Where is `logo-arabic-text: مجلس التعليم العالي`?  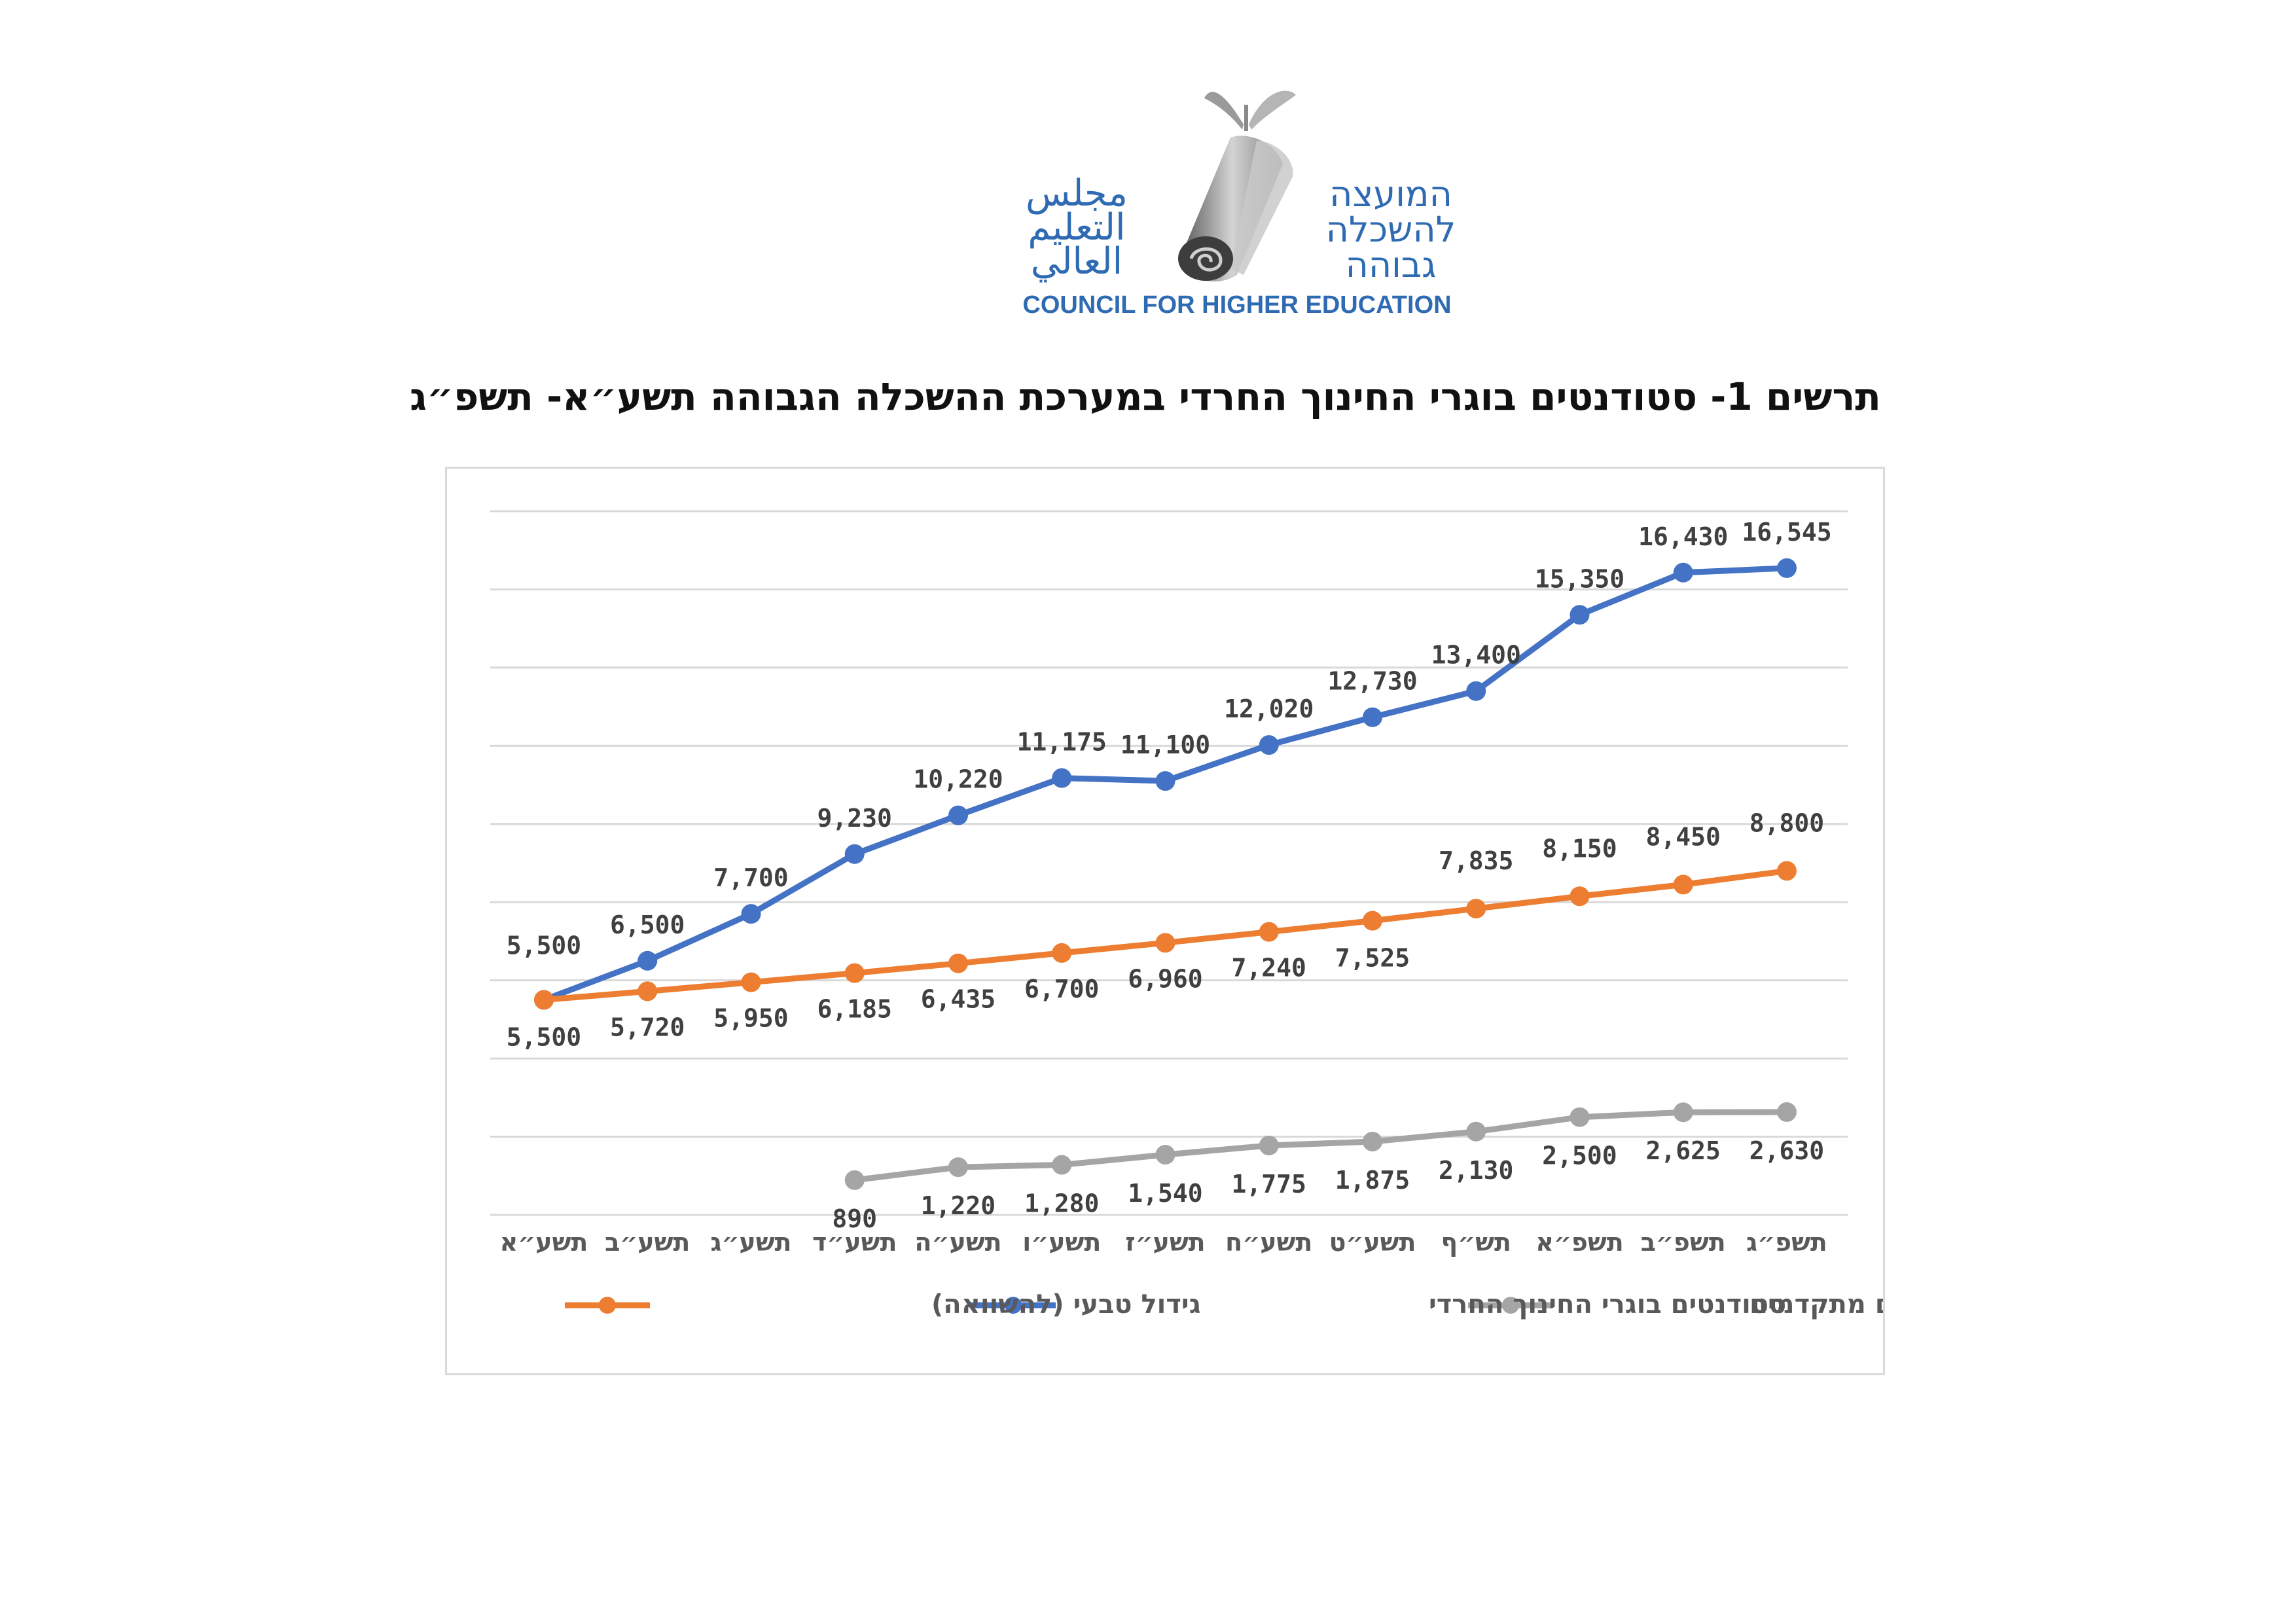 logo-arabic-text: مجلس التعليم العالي is located at coordinates (1076, 227).